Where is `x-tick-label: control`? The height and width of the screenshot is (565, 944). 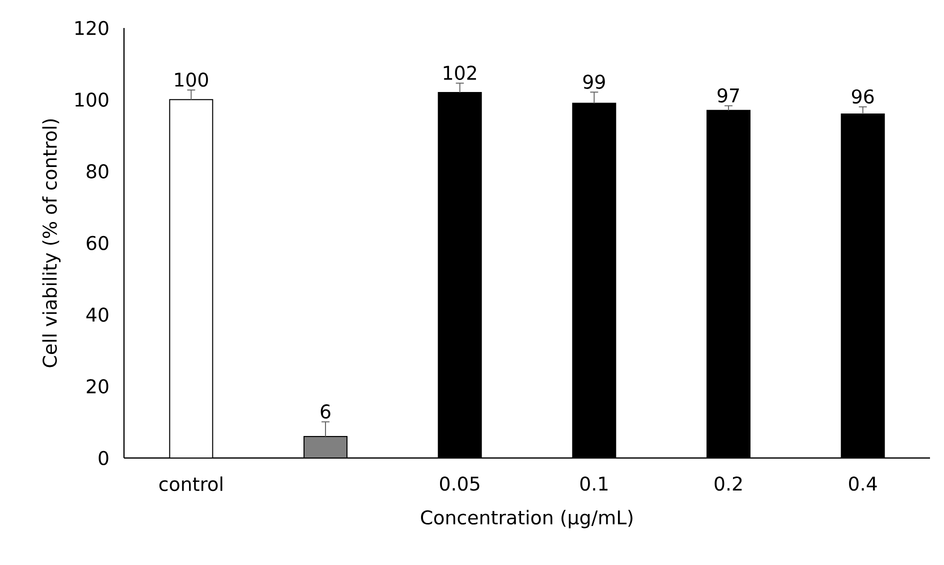
x-tick-label: control is located at coordinates (190, 484).